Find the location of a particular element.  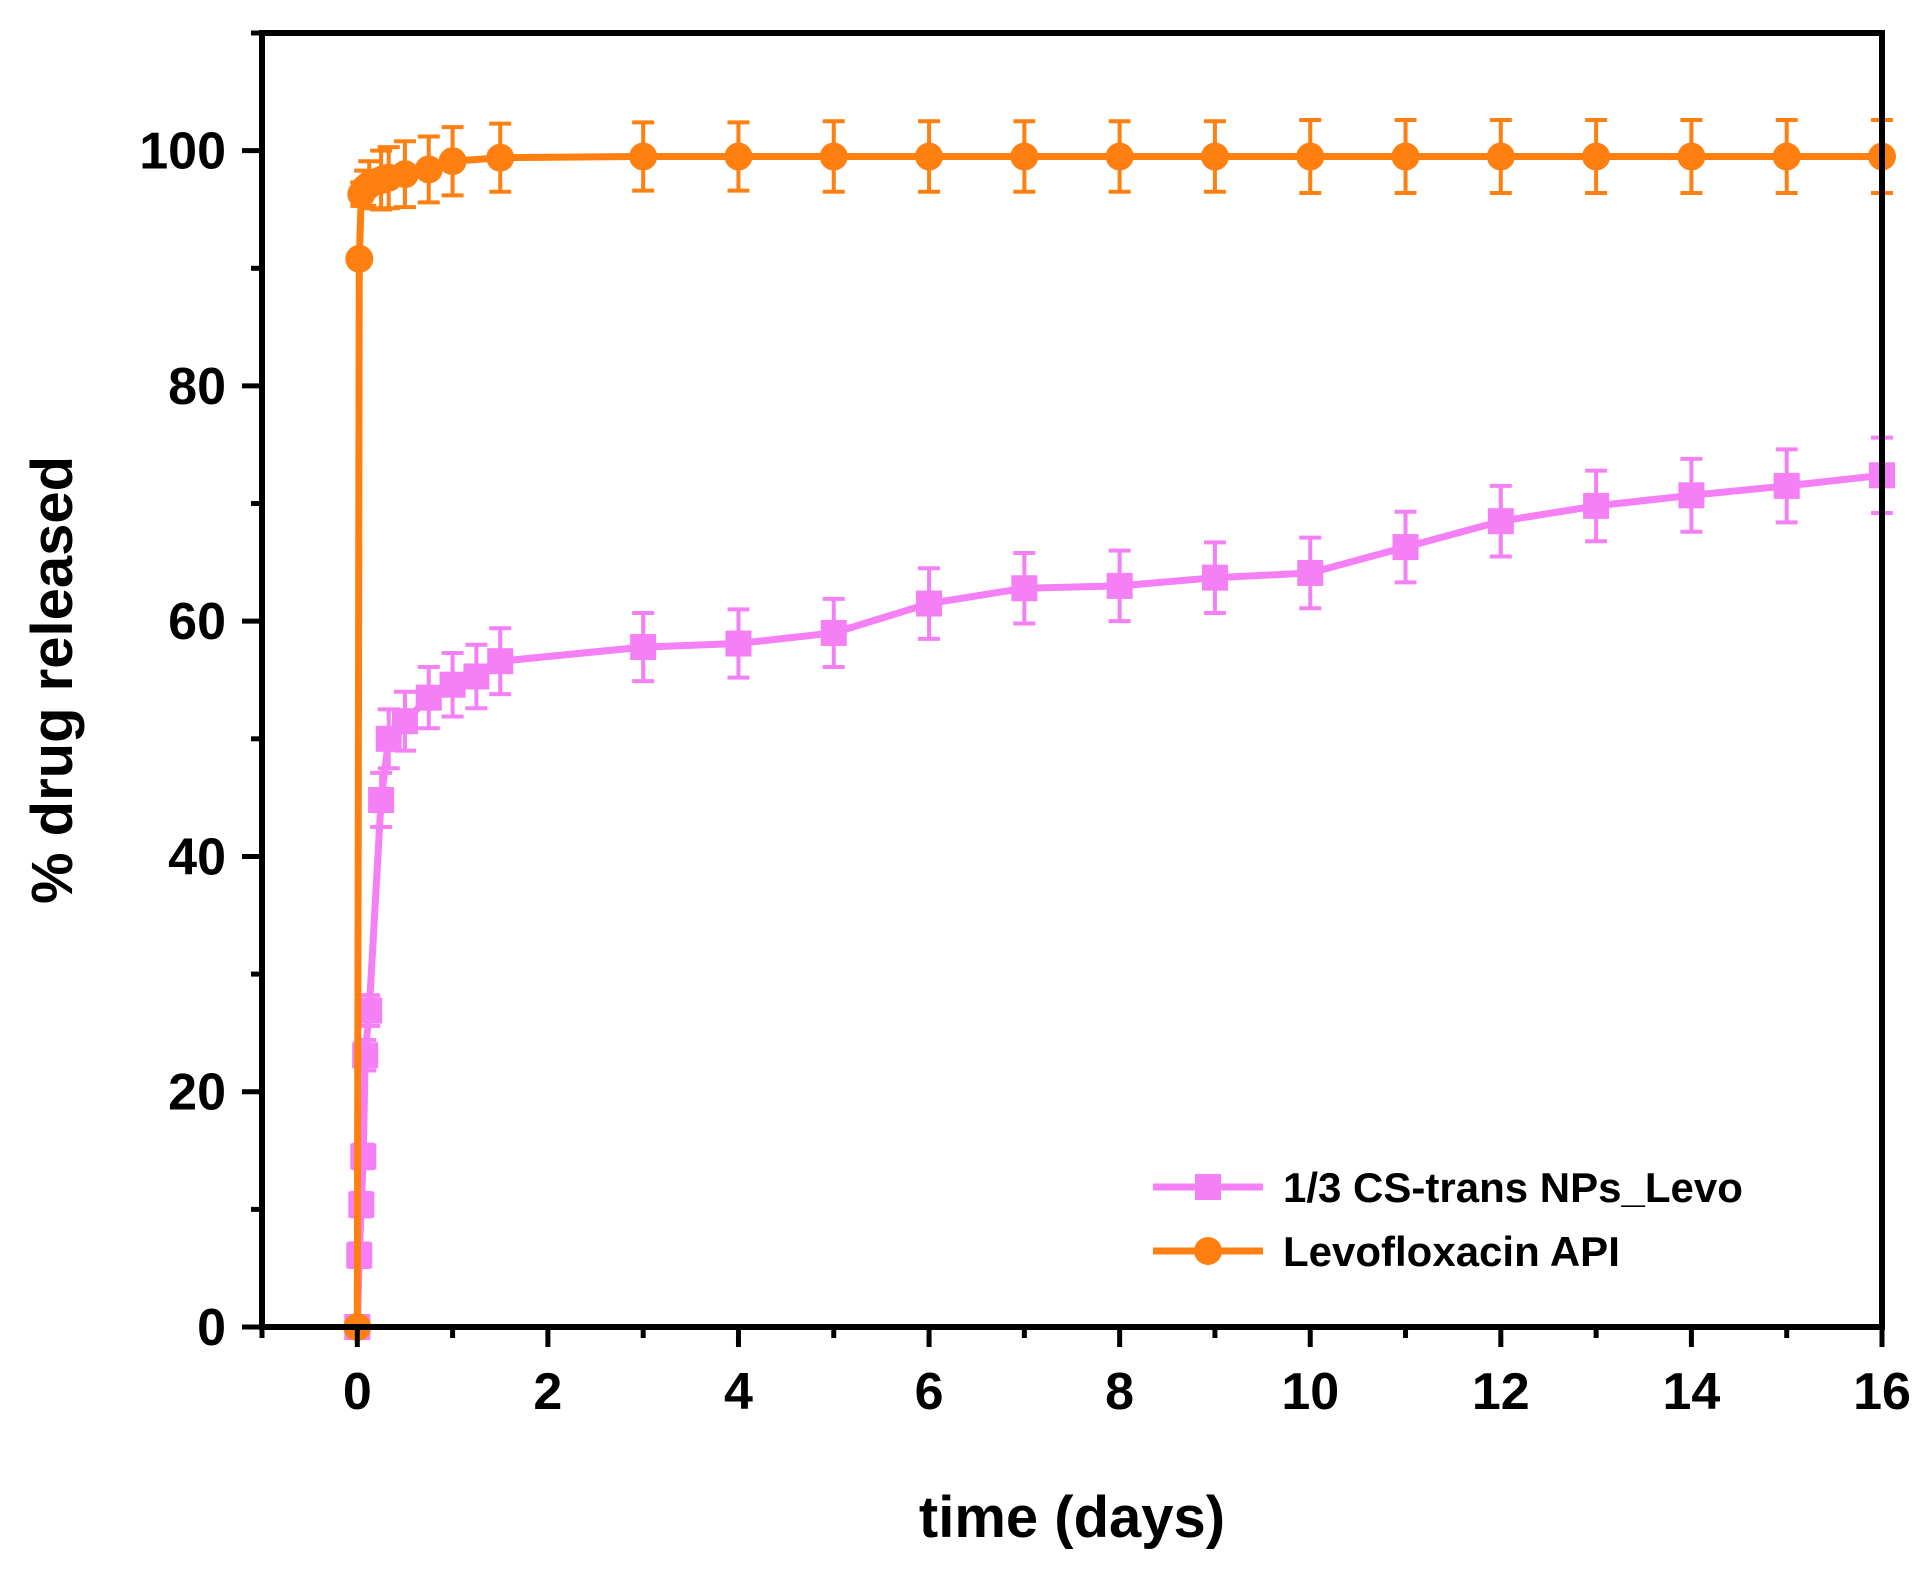

y-tick-label: 100 is located at coordinates (182, 152).